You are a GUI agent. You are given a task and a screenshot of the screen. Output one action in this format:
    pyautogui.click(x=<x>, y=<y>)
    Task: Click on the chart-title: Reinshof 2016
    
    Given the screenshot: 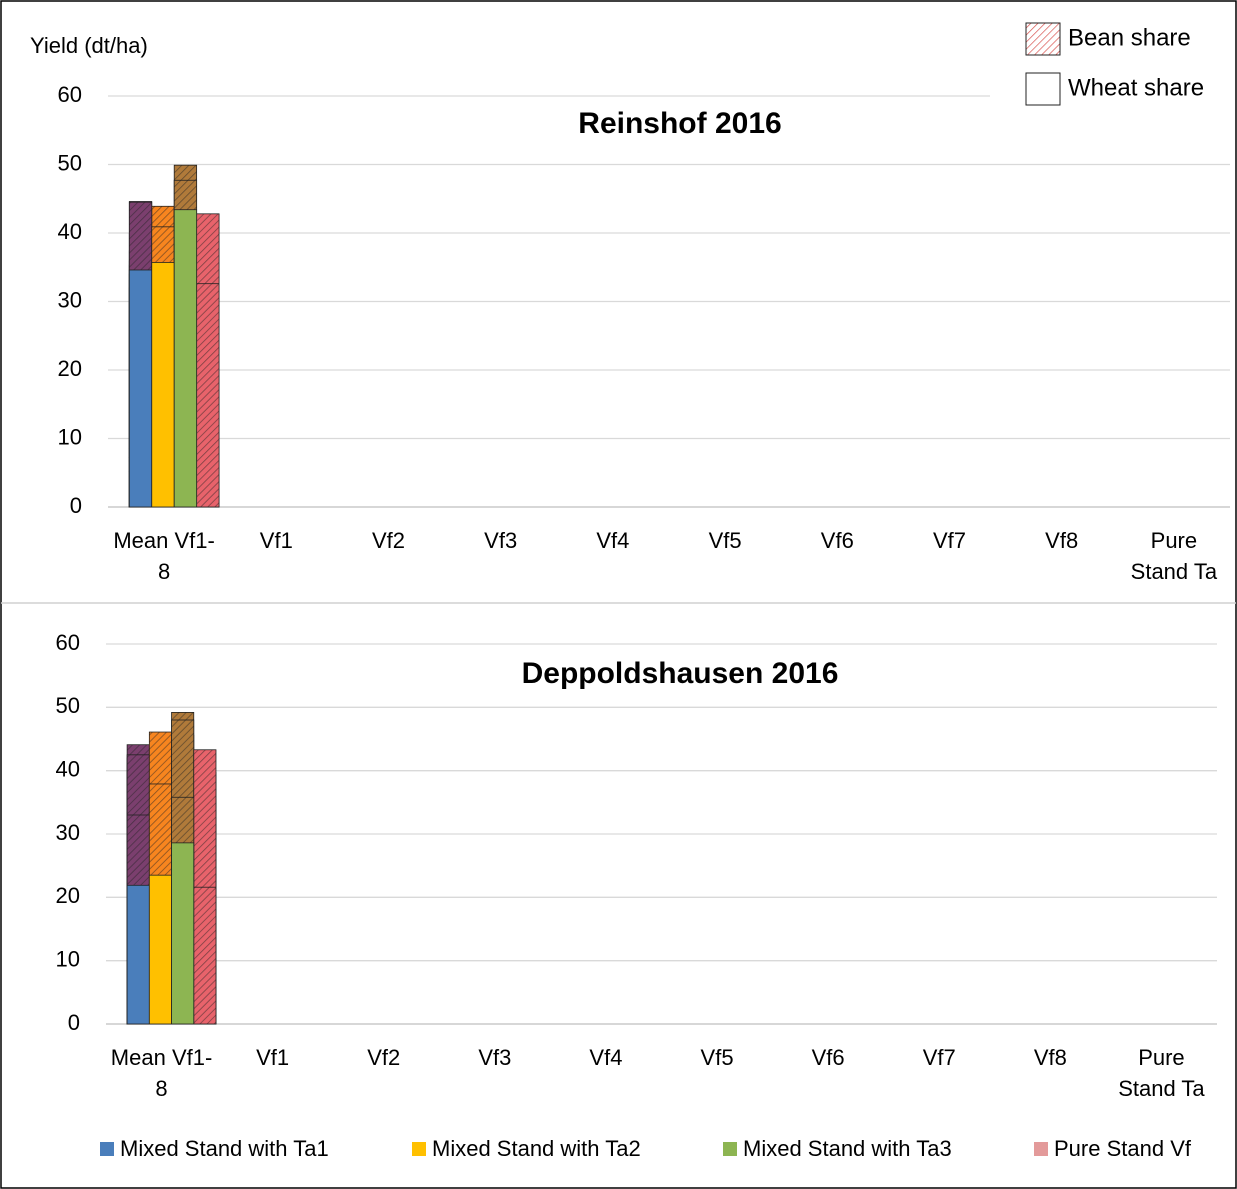 What is the action you would take?
    pyautogui.click(x=679, y=123)
    